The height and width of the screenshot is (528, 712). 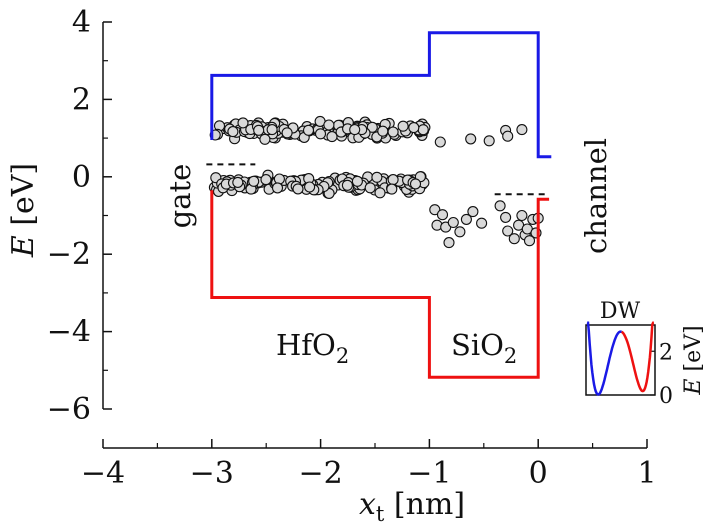 What do you see at coordinates (661, 374) in the screenshot?
I see `inset-ticks: 02` at bounding box center [661, 374].